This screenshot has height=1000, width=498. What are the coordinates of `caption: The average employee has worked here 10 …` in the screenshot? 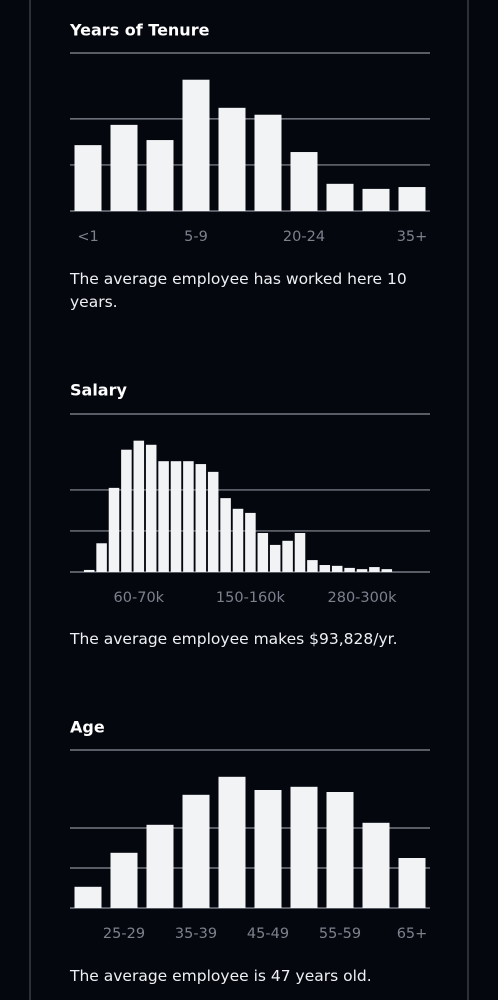 It's located at (238, 290).